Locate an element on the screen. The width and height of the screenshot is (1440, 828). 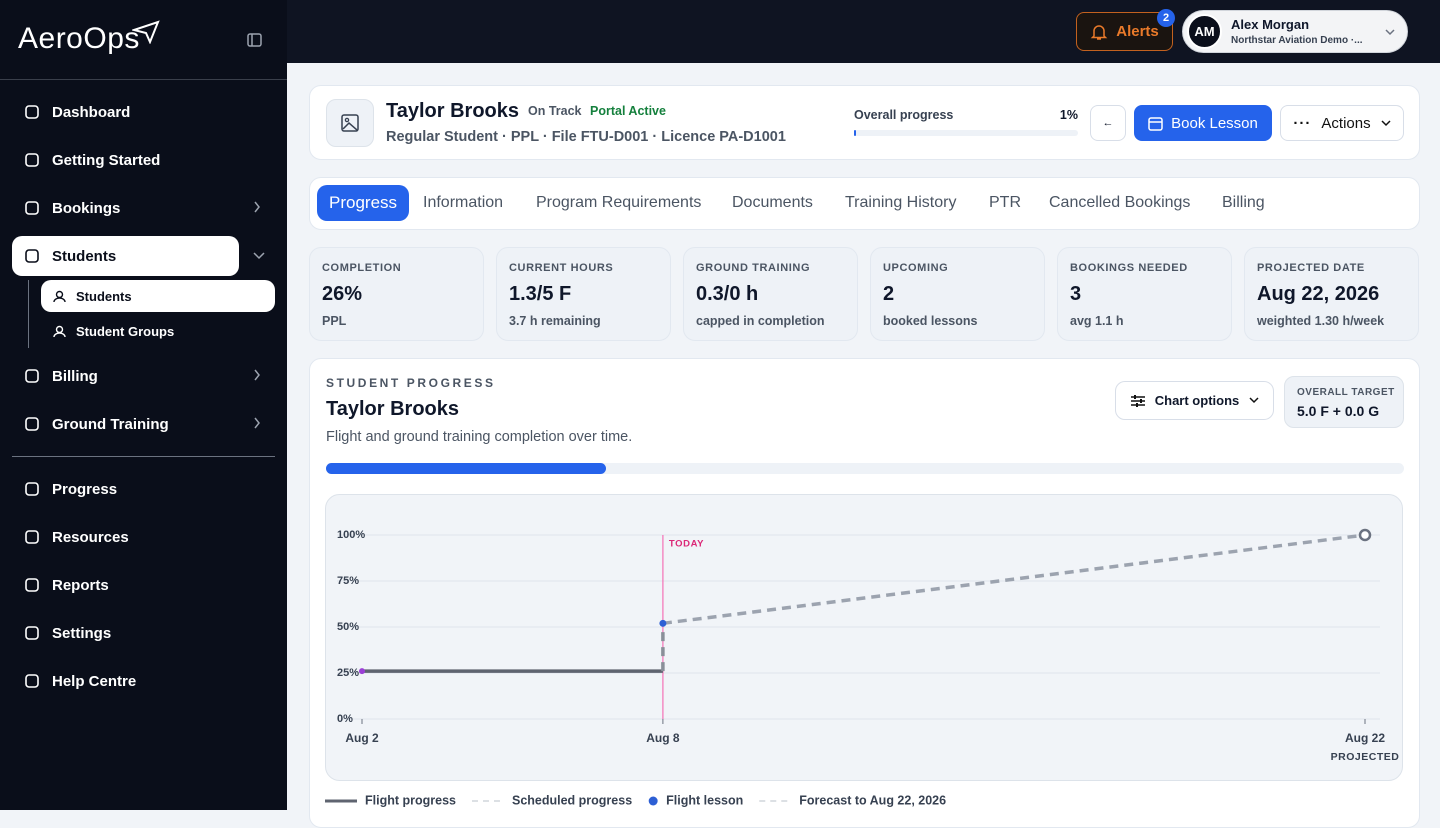
book-lesson-button: Book Lesson is located at coordinates (1203, 123).